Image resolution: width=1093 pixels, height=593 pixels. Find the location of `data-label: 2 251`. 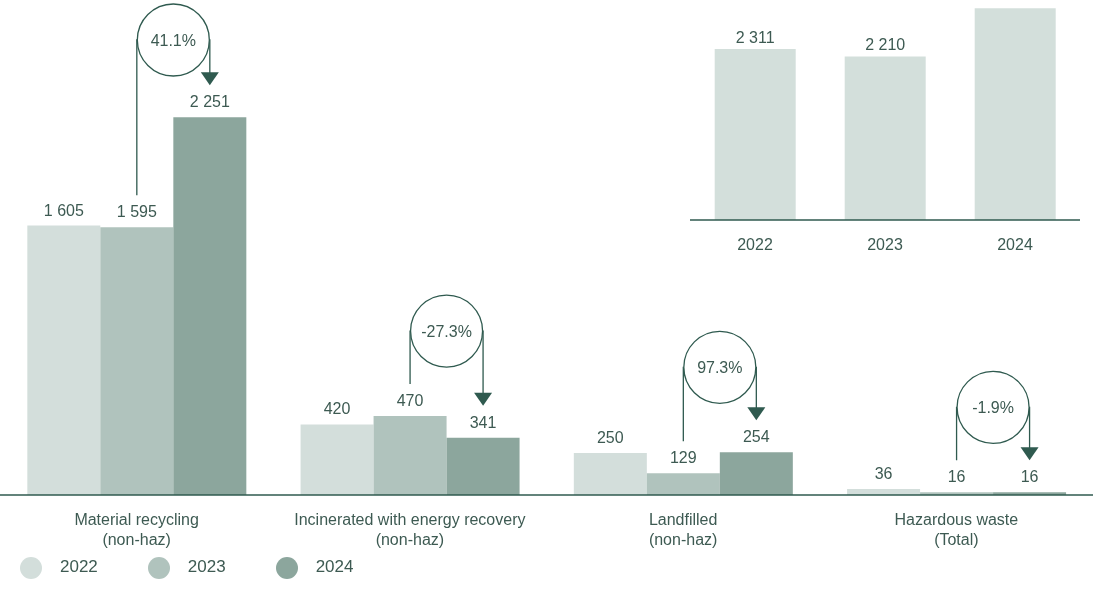

data-label: 2 251 is located at coordinates (209, 102).